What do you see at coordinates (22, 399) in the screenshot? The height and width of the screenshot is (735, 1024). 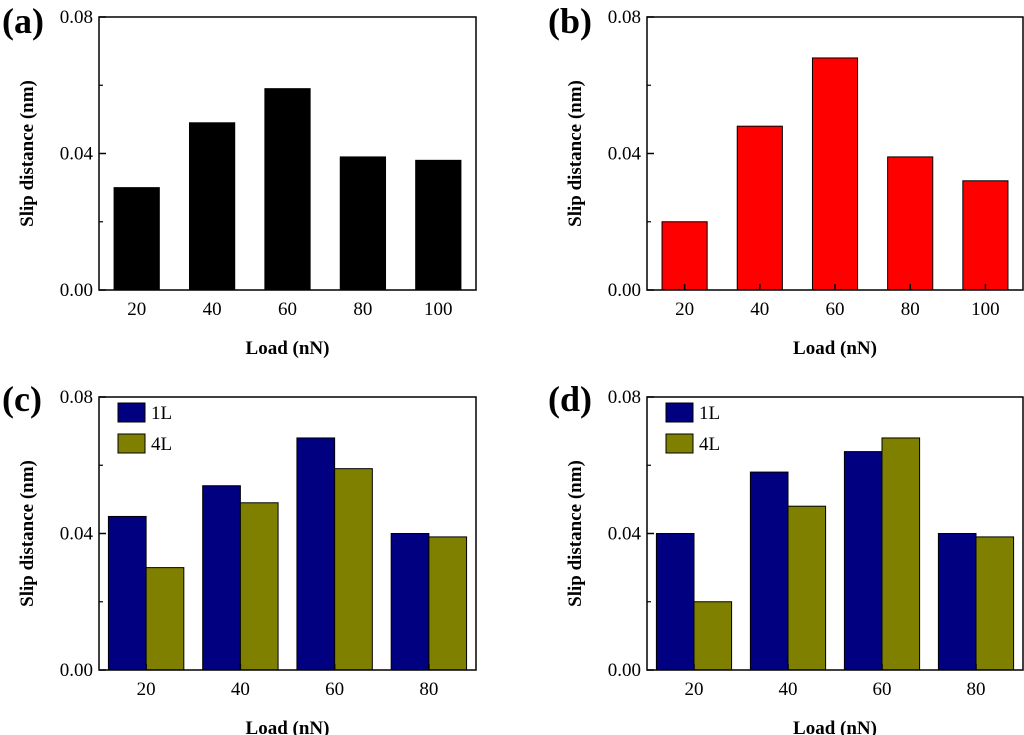 I see `panel-label: (c)` at bounding box center [22, 399].